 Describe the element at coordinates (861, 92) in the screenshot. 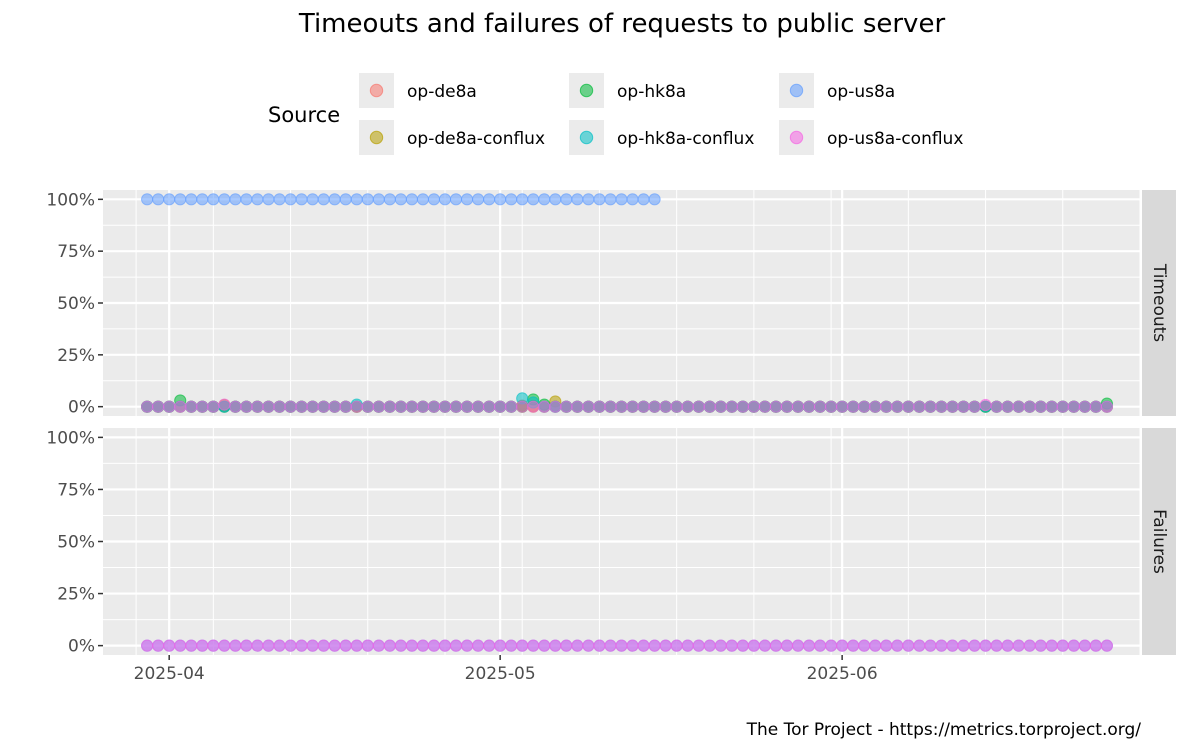

I see `legend-label: op-us8a` at that location.